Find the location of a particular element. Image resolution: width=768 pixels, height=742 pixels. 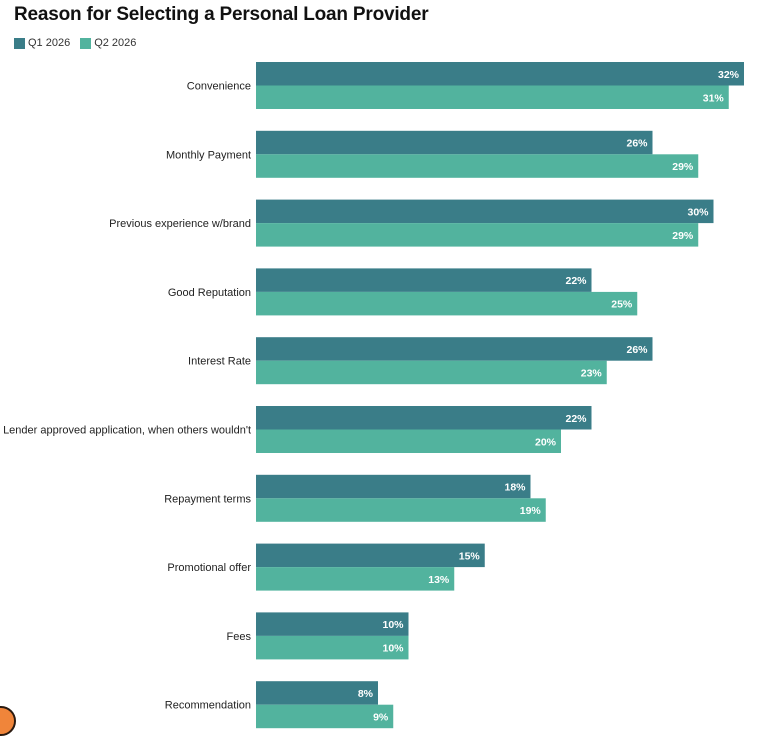

category-label-convenience: Convenience is located at coordinates (219, 87).